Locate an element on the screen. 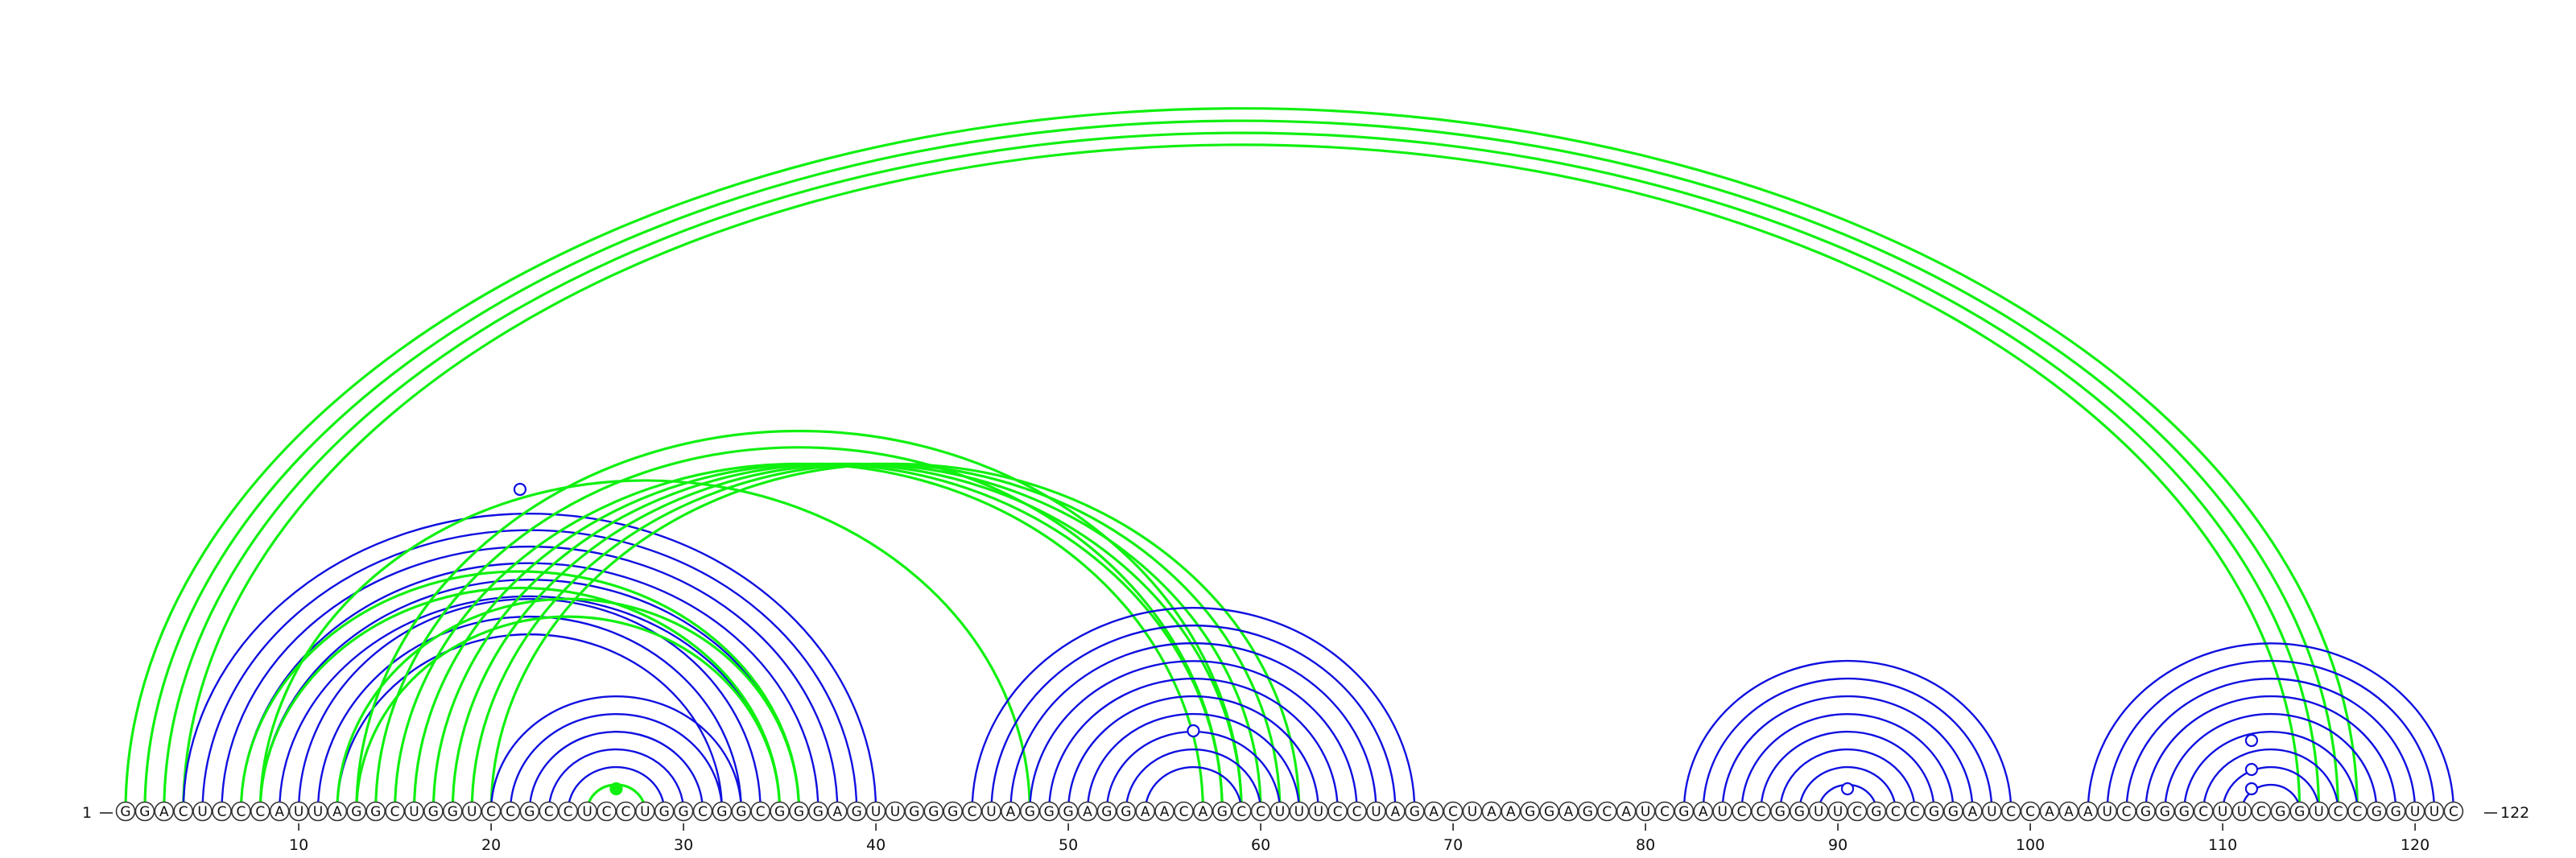 Image resolution: width=2576 pixels, height=858 pixels. axis-label-80: 80 is located at coordinates (1645, 845).